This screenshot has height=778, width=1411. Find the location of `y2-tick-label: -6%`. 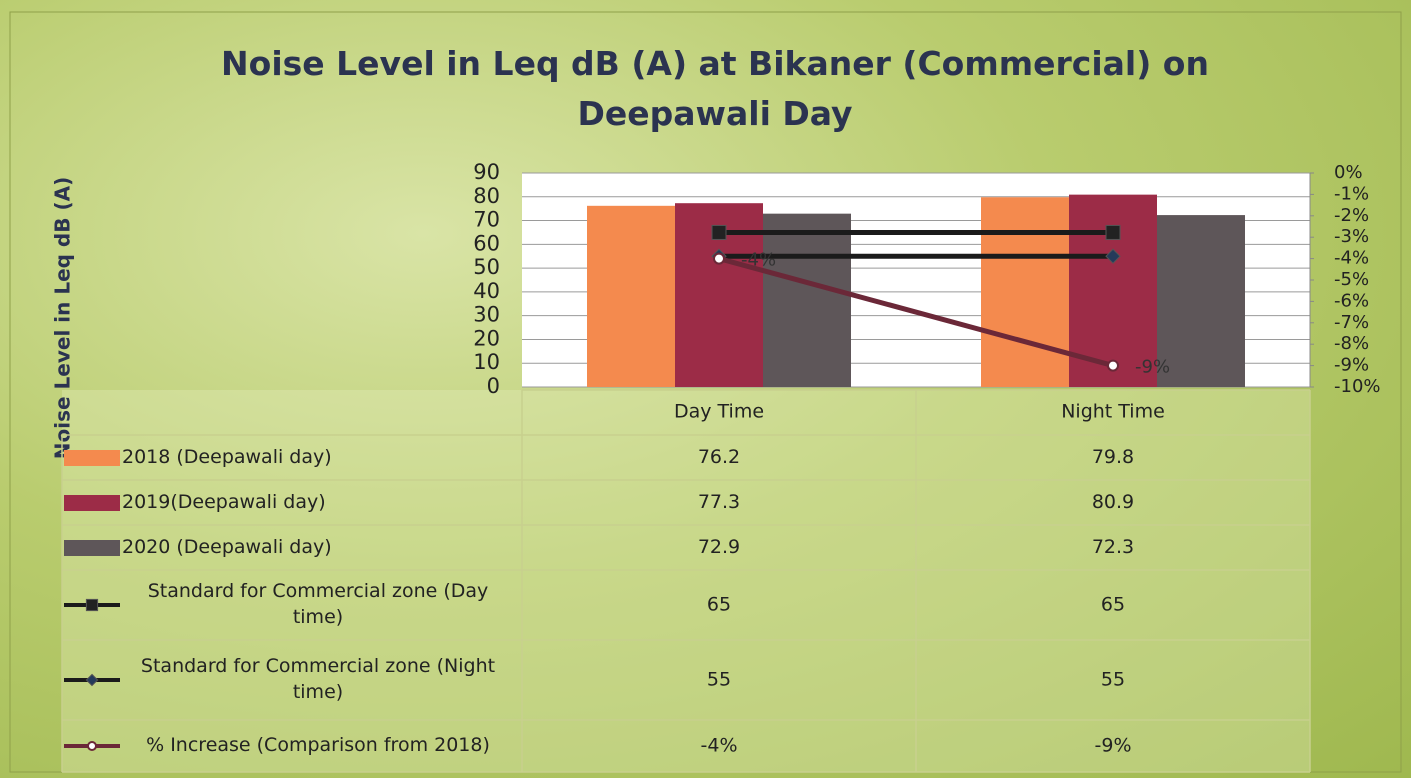

y2-tick-label: -6% is located at coordinates (1351, 300).